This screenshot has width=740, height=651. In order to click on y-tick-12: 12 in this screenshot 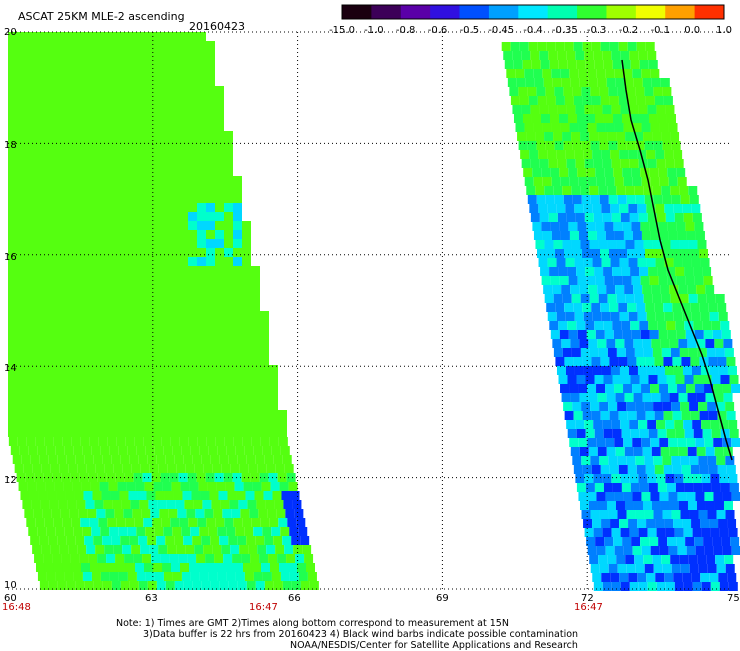, I will do `click(10, 480)`.